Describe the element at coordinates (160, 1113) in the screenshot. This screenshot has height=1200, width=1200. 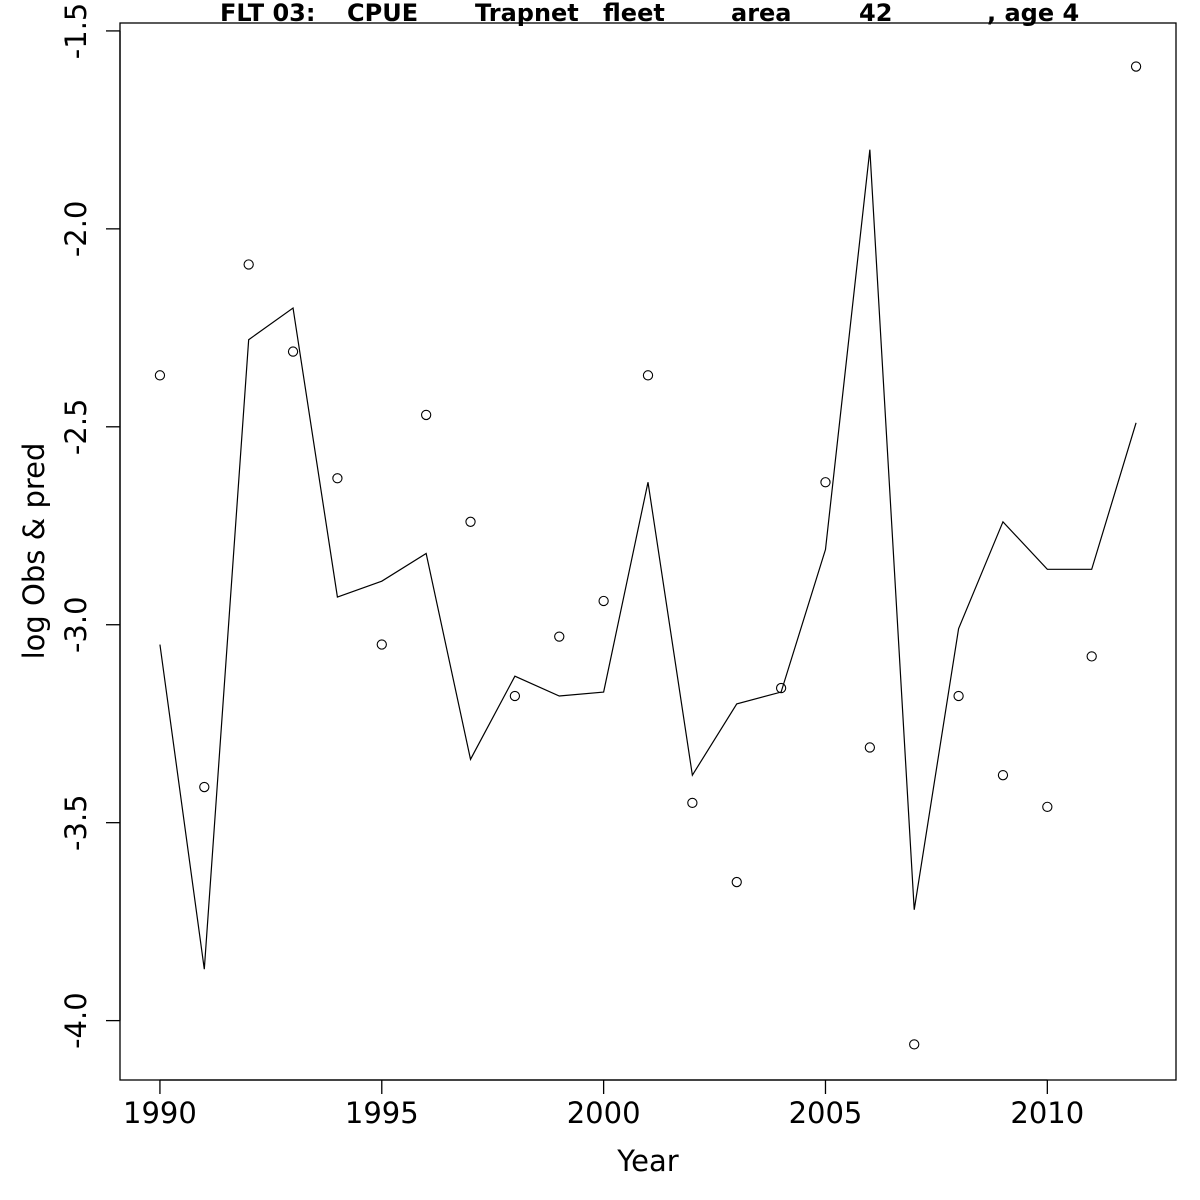
I see `x-tick-label: 1990` at that location.